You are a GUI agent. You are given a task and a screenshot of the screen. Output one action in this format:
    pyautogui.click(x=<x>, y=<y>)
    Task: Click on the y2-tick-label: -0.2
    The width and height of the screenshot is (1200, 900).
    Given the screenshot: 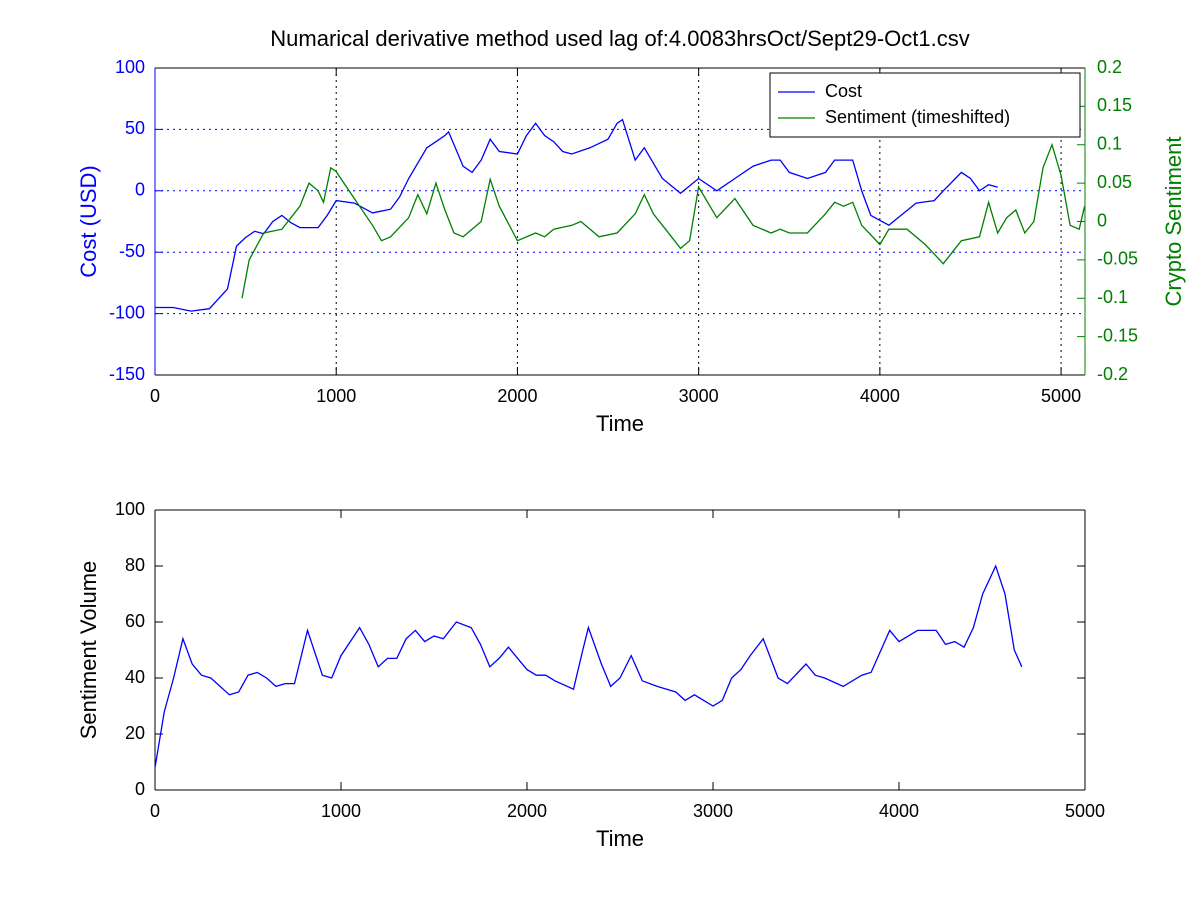 What is the action you would take?
    pyautogui.click(x=1112, y=374)
    